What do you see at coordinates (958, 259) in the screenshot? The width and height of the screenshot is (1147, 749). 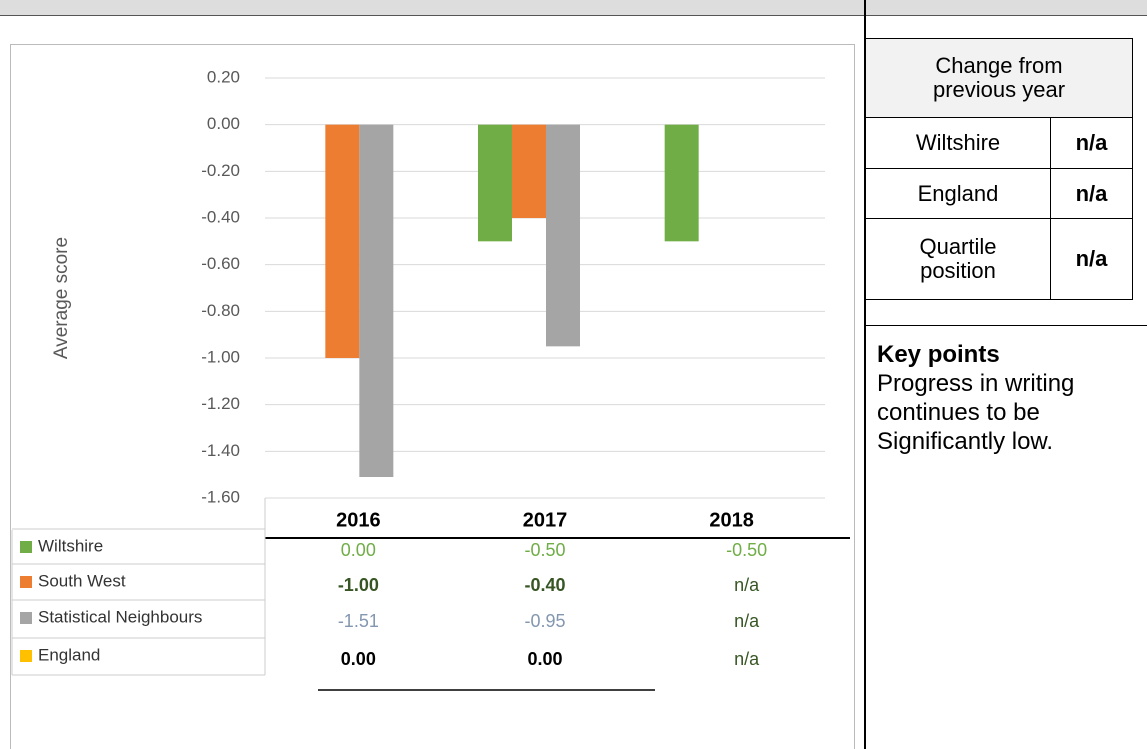 I see `row-label: Quartile position` at bounding box center [958, 259].